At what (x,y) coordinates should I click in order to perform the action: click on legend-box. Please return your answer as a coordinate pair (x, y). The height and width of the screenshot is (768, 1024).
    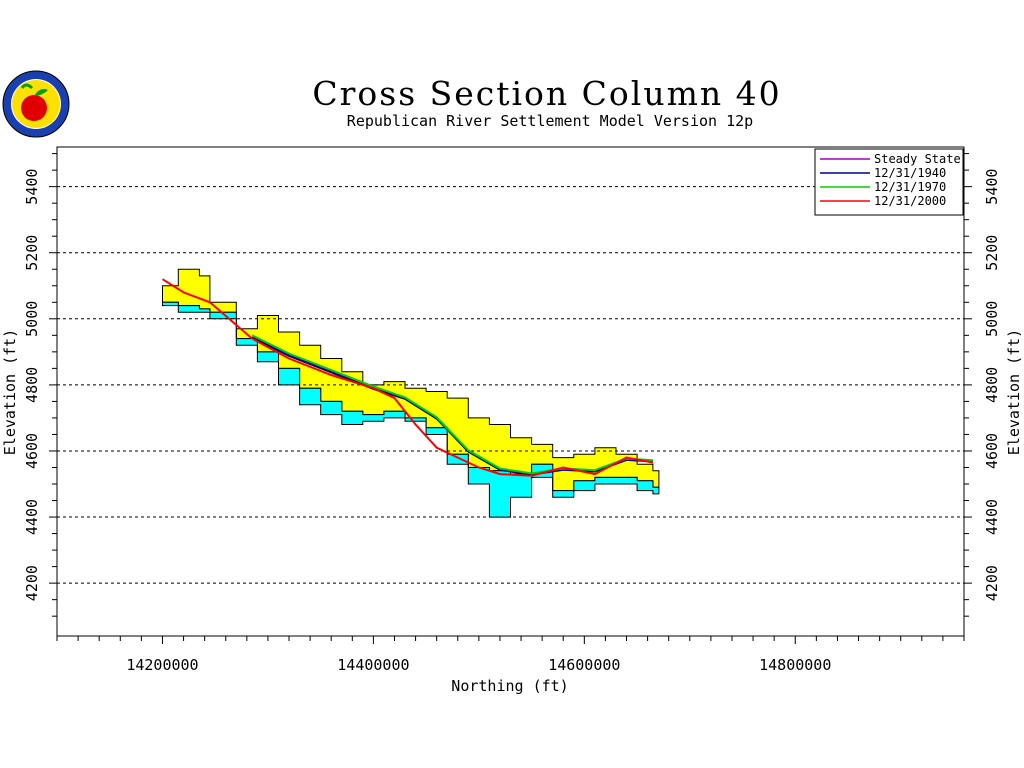
    Looking at the image, I should click on (889, 182).